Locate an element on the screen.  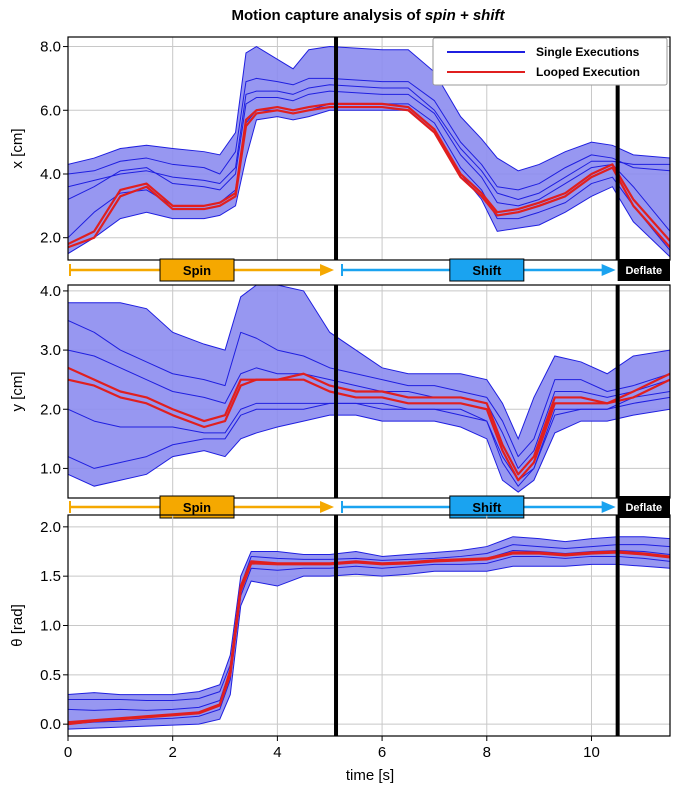
legend-label: Single Executions is located at coordinates (588, 52).